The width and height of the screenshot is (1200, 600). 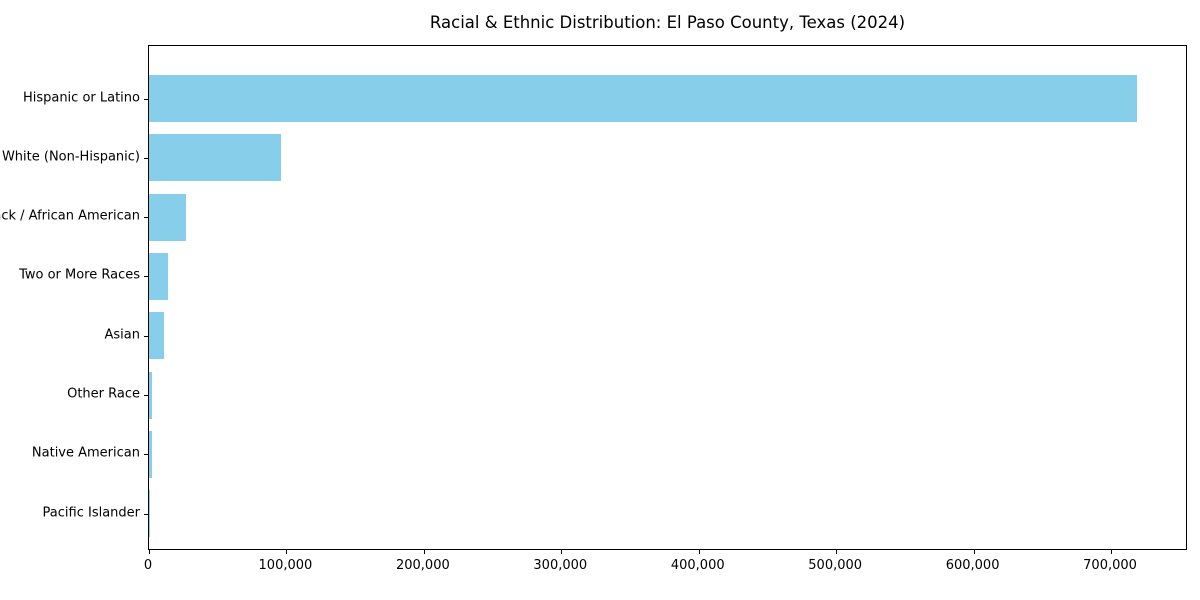 What do you see at coordinates (157, 336) in the screenshot?
I see `bar-asian` at bounding box center [157, 336].